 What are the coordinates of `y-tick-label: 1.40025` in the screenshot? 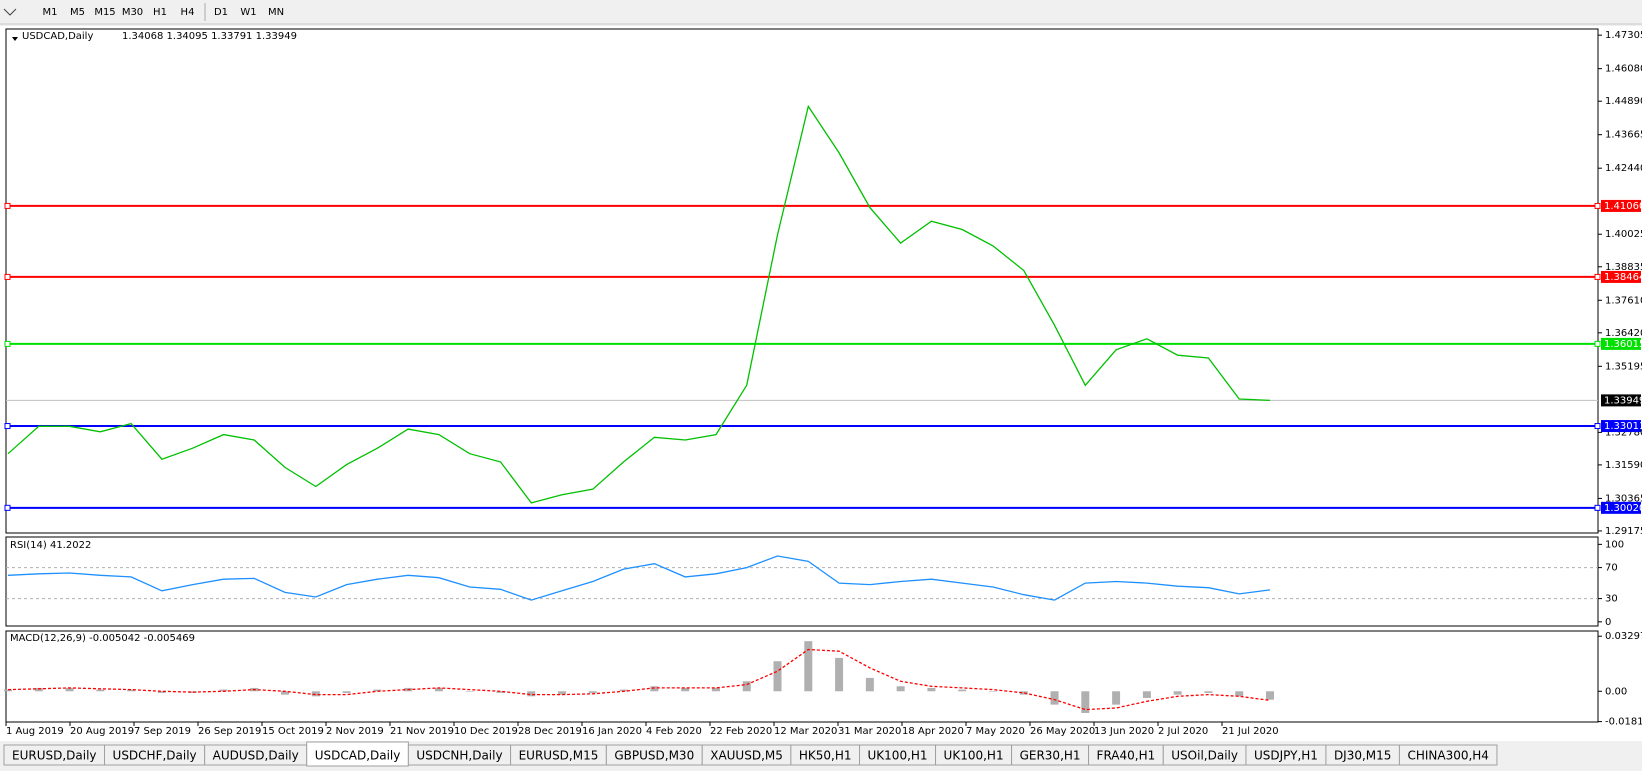 It's located at (1623, 234).